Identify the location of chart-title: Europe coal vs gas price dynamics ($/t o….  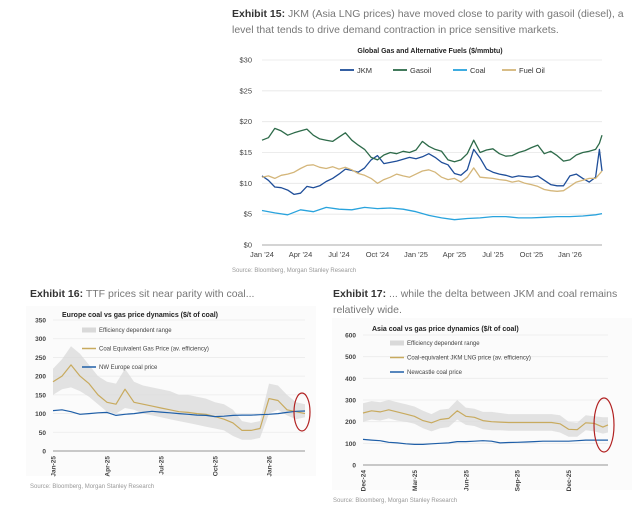
(140, 315).